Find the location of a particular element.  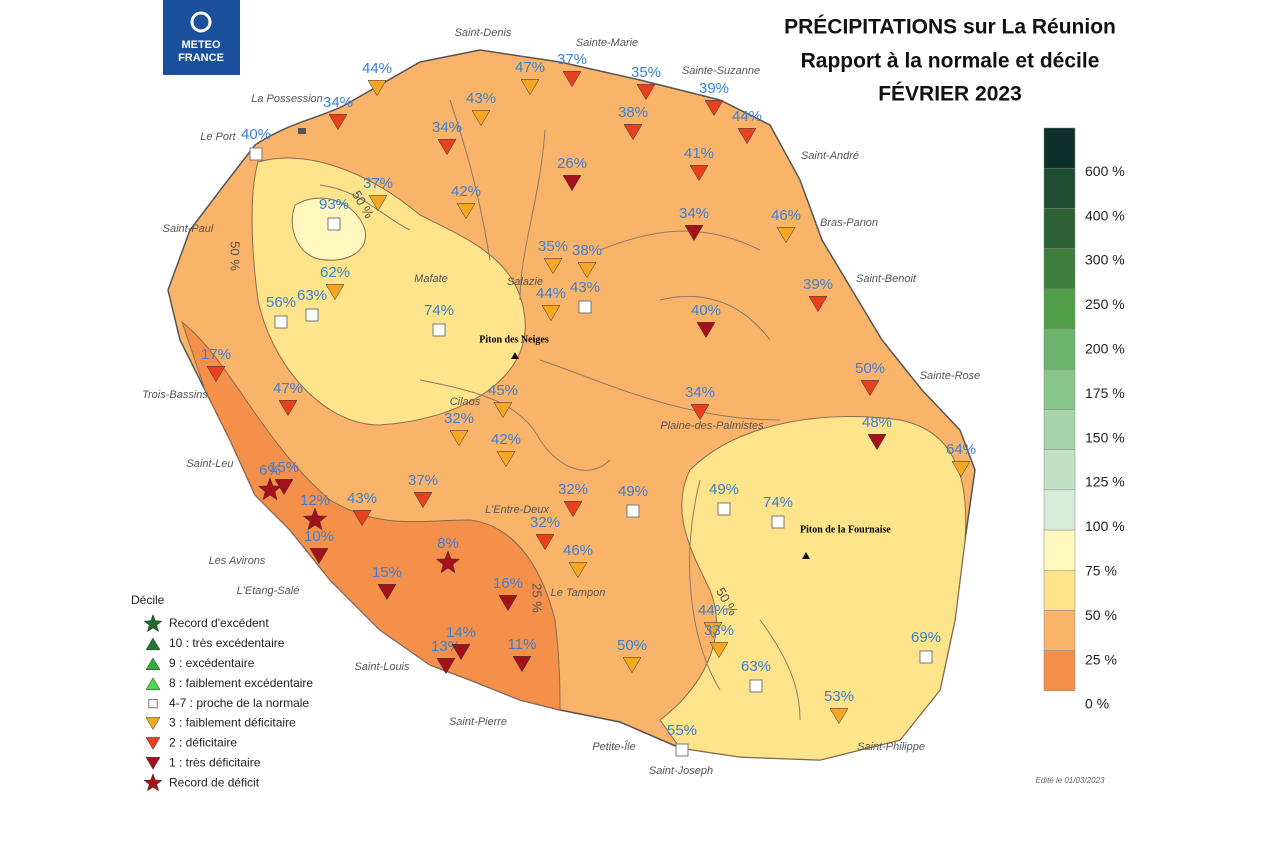

symbol-up is located at coordinates (153, 683).